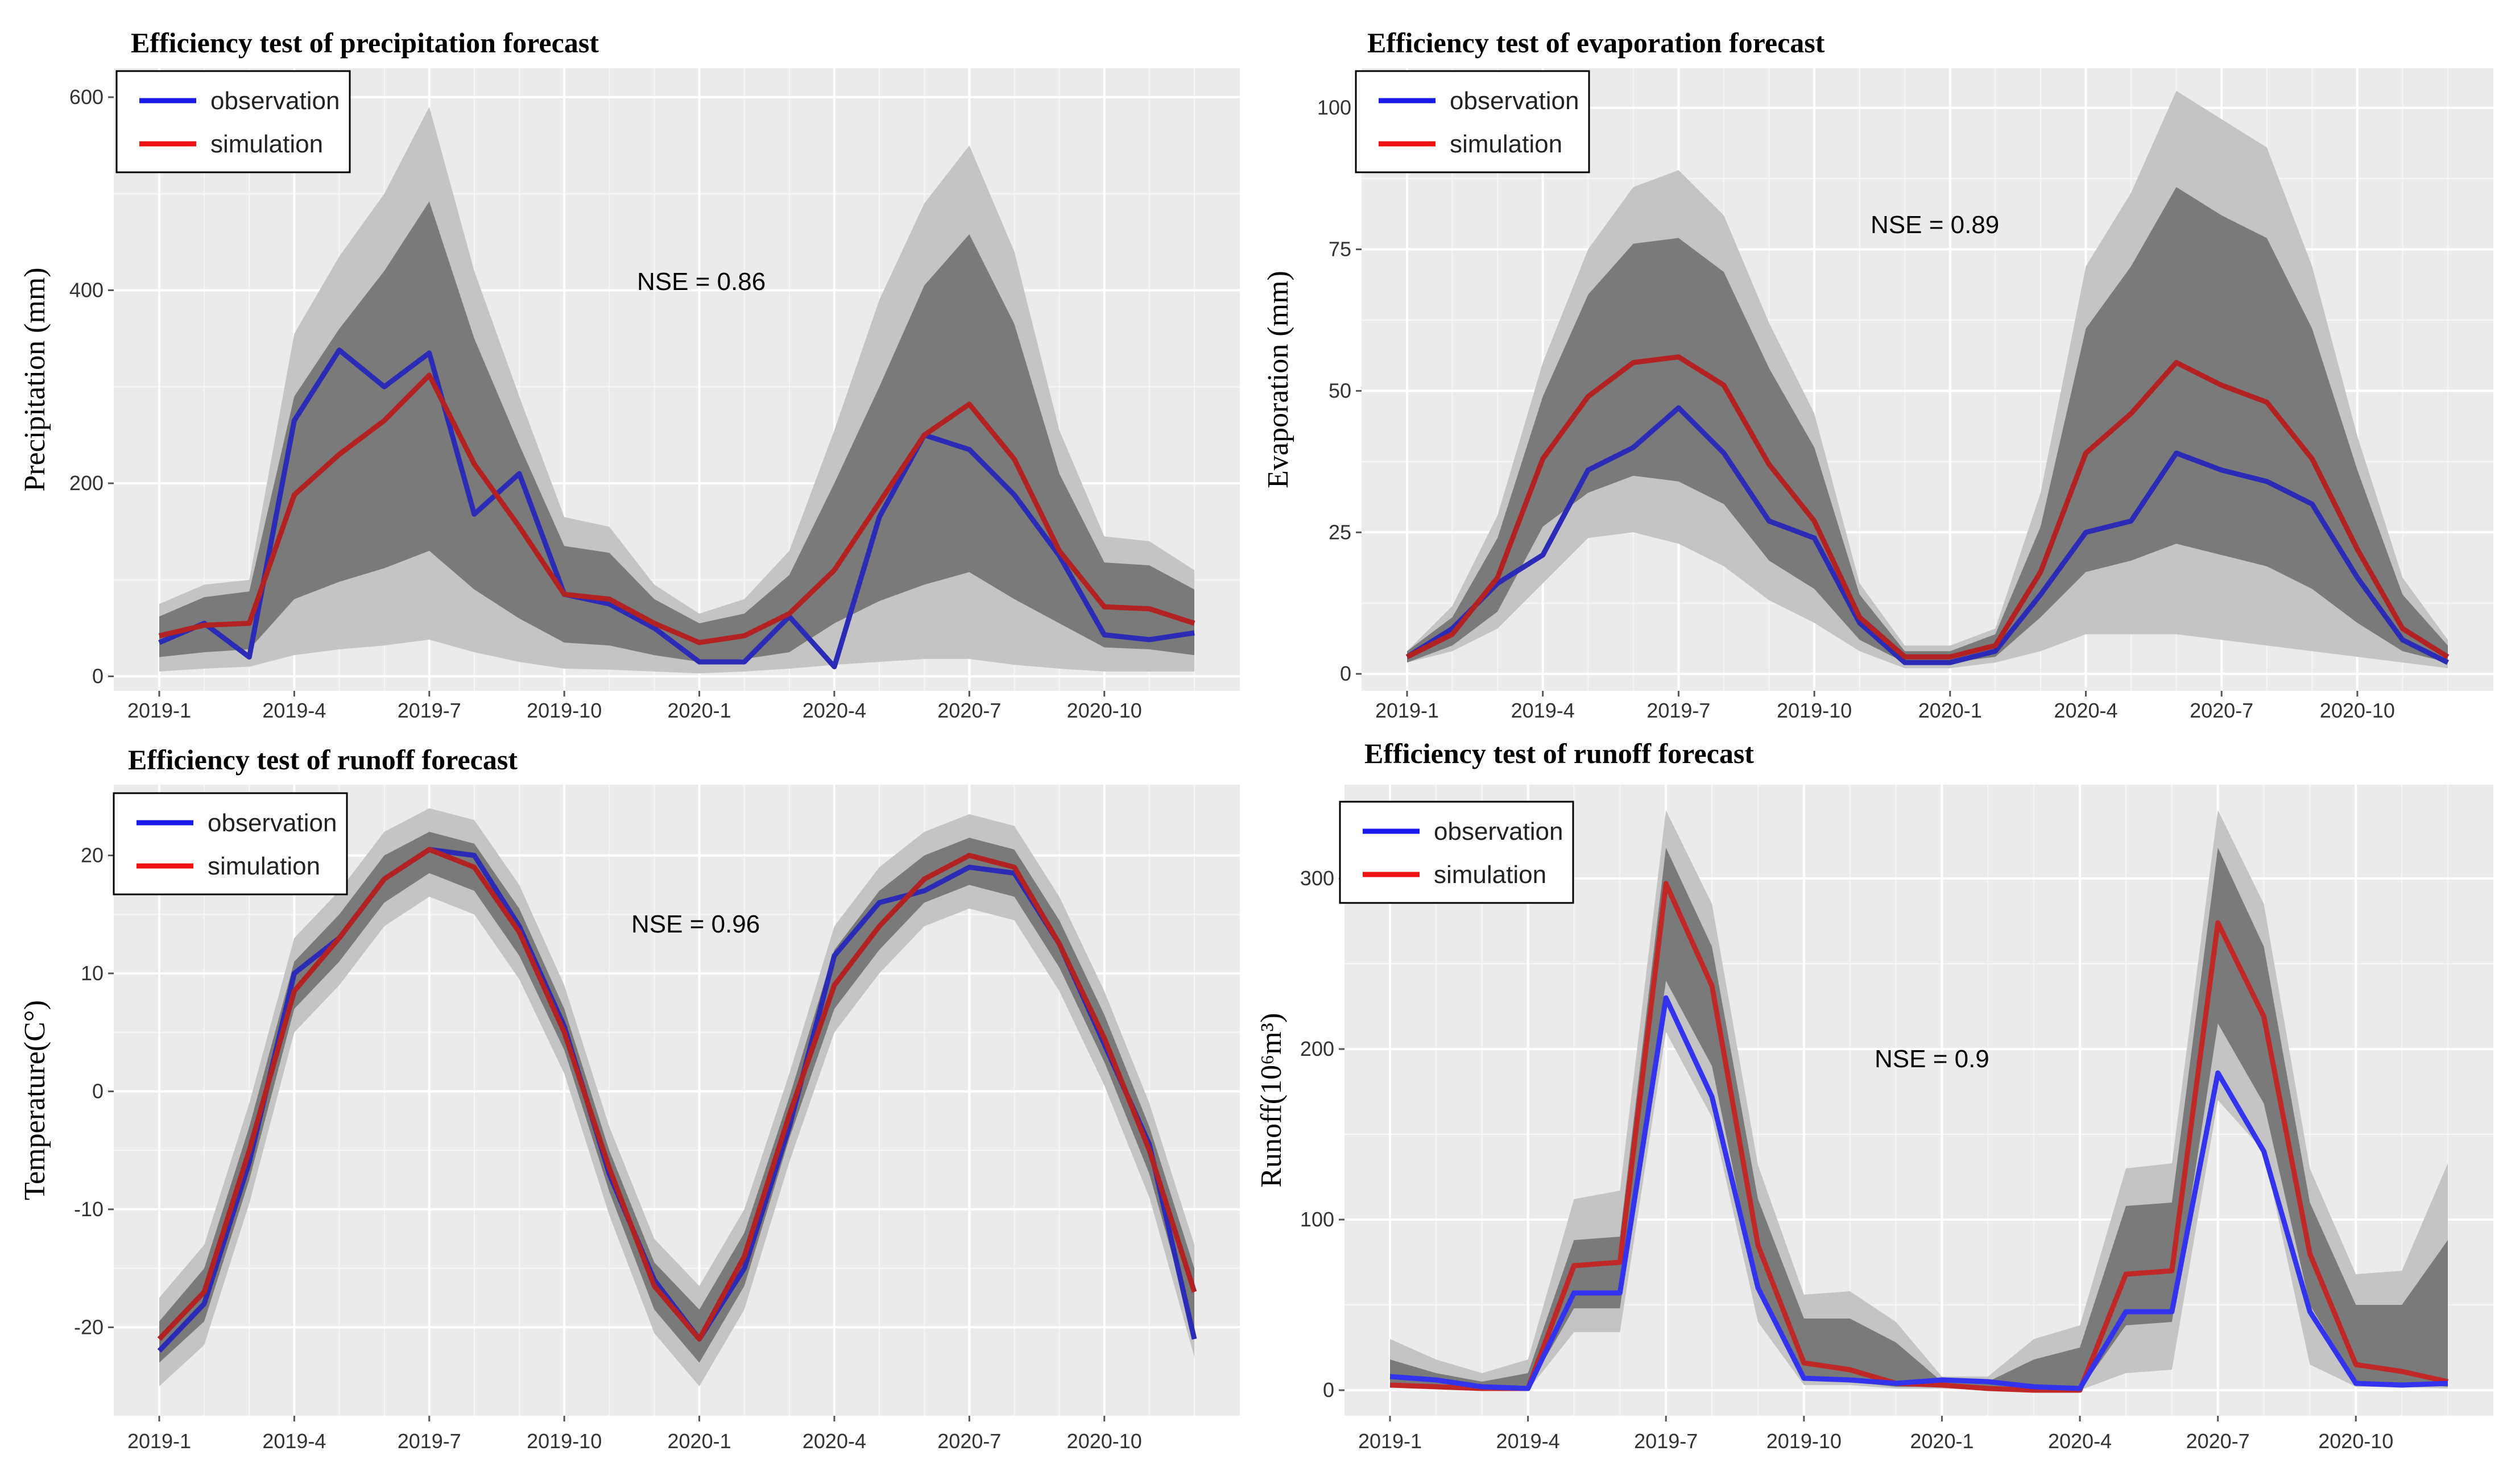  What do you see at coordinates (696, 924) in the screenshot?
I see `nse-annotation: NSE = 0.96` at bounding box center [696, 924].